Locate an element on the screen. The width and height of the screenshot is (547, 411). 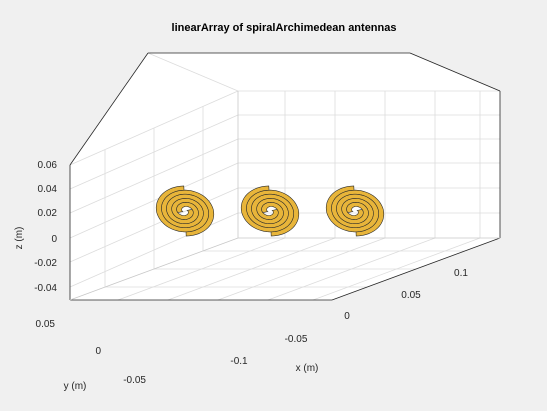
x-tick-label: 0 is located at coordinates (347, 316).